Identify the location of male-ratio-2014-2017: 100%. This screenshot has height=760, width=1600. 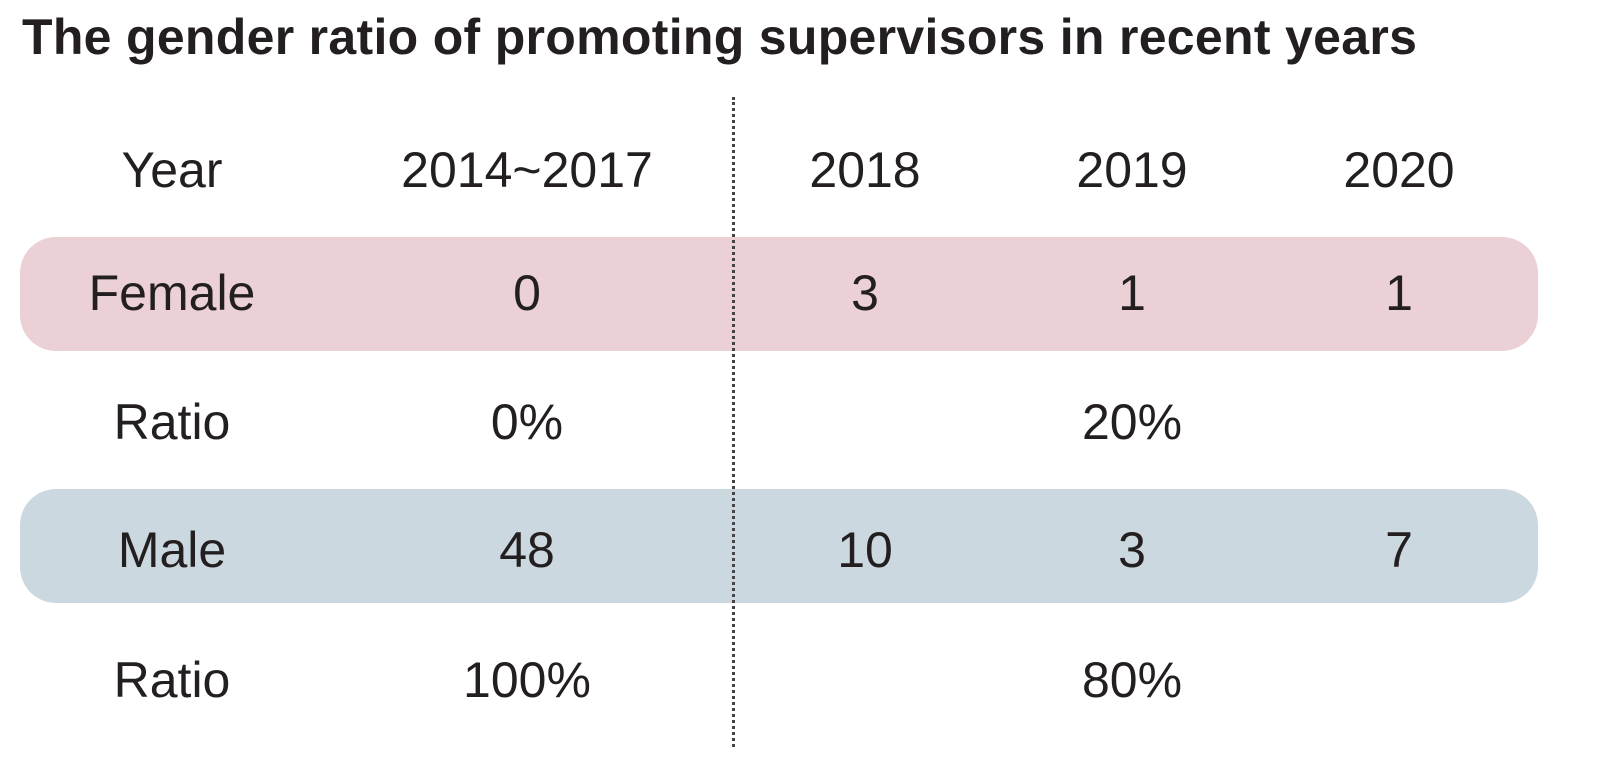
(527, 680).